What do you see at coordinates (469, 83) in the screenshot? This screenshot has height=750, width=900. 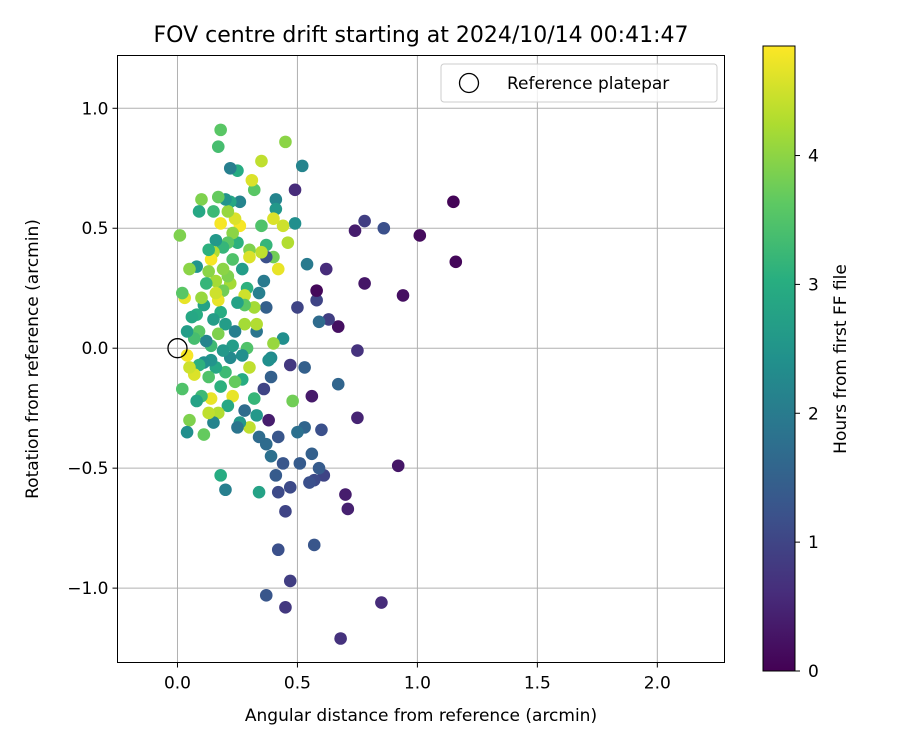 I see `legend-reference-marker` at bounding box center [469, 83].